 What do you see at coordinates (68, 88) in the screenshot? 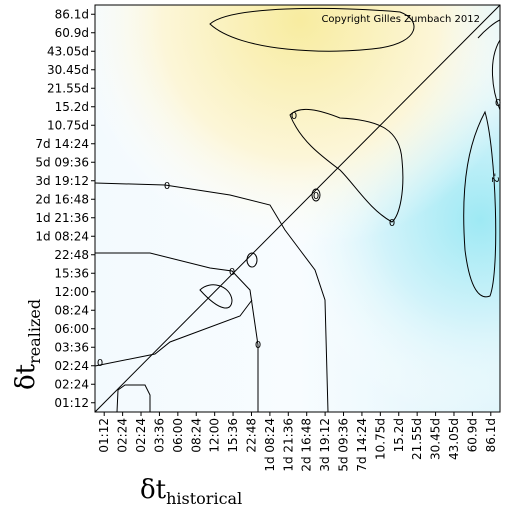
I see `y-tick-label: 21.55d` at bounding box center [68, 88].